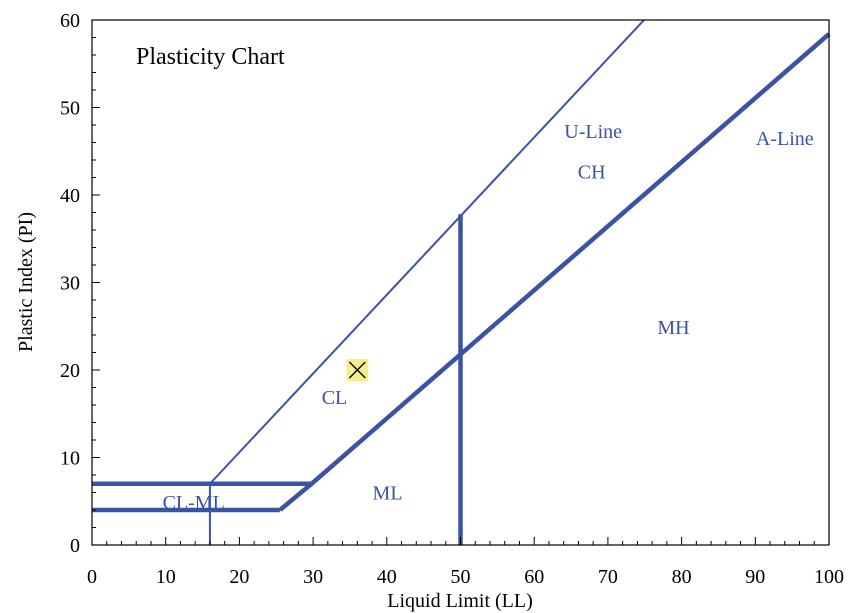 The width and height of the screenshot is (866, 613). Describe the element at coordinates (335, 398) in the screenshot. I see `region-label-cl: CL` at that location.